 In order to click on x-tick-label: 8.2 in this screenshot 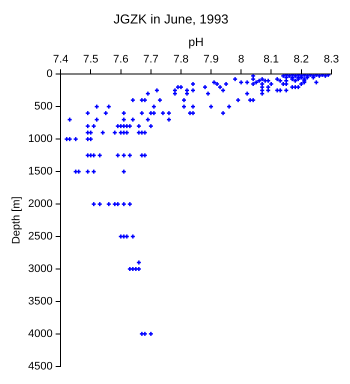, I will do `click(301, 60)`.